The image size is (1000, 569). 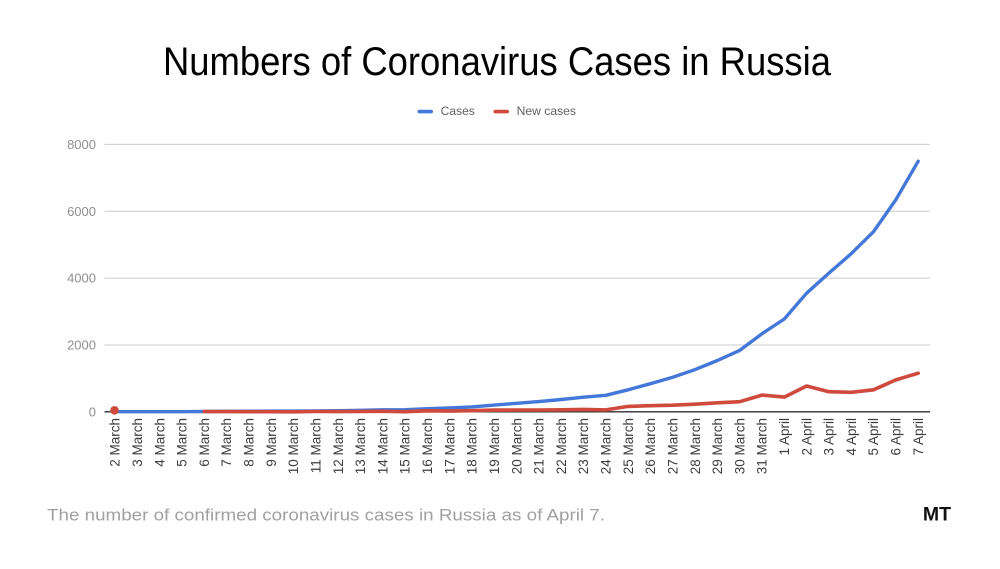 What do you see at coordinates (249, 442) in the screenshot?
I see `svg-text: 8 March` at bounding box center [249, 442].